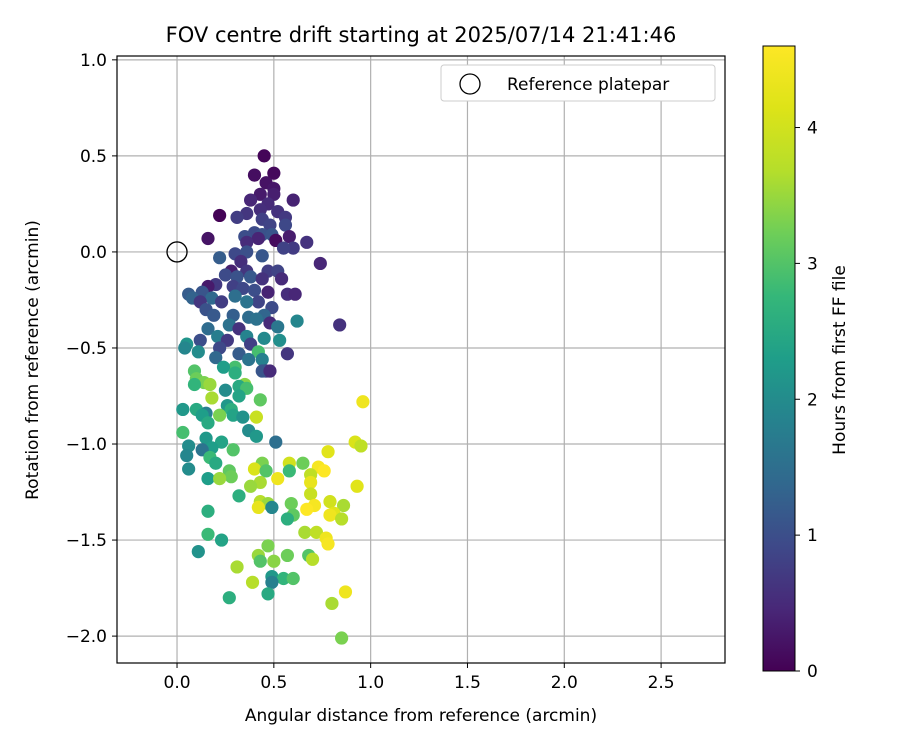  I want to click on colorbar-ticks: 0 1 2 3 4, so click(806, 400).